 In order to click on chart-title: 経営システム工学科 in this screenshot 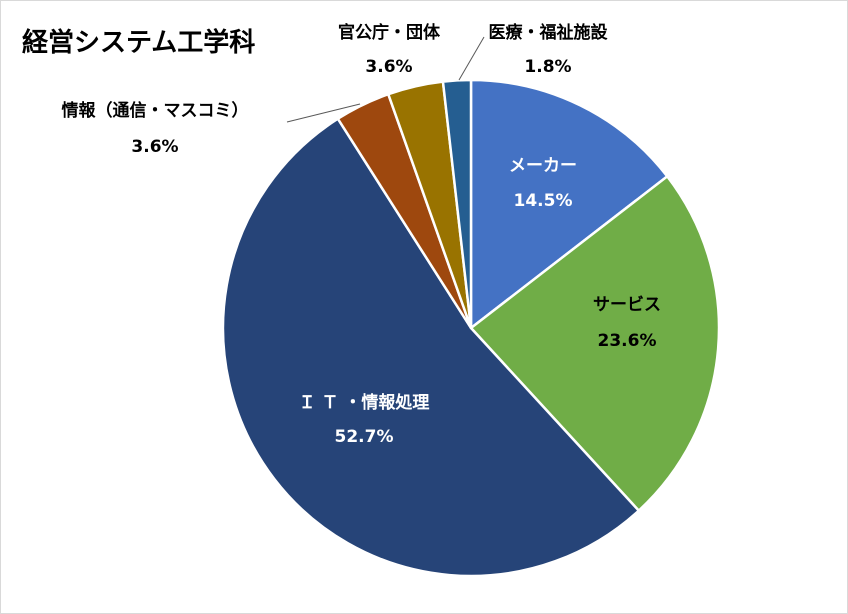, I will do `click(139, 43)`.